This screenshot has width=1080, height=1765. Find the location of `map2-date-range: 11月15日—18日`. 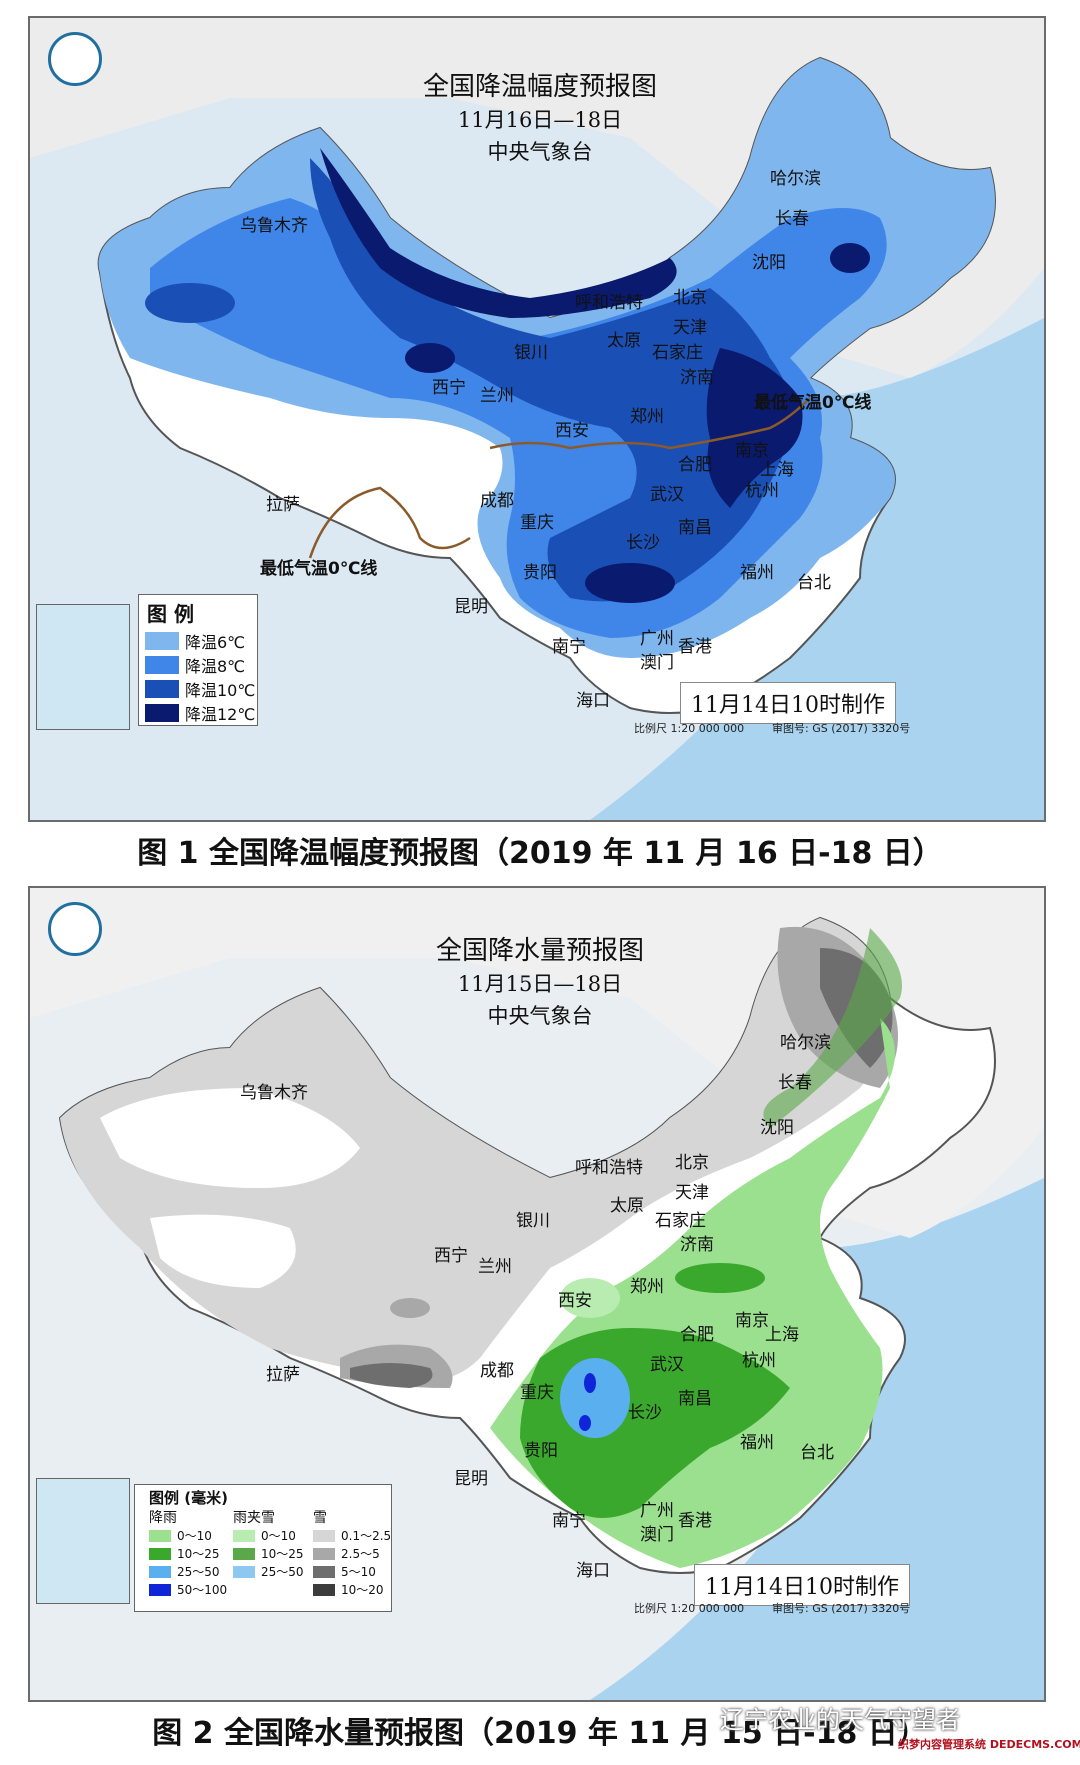

map2-date-range: 11月15日—18日 is located at coordinates (540, 984).